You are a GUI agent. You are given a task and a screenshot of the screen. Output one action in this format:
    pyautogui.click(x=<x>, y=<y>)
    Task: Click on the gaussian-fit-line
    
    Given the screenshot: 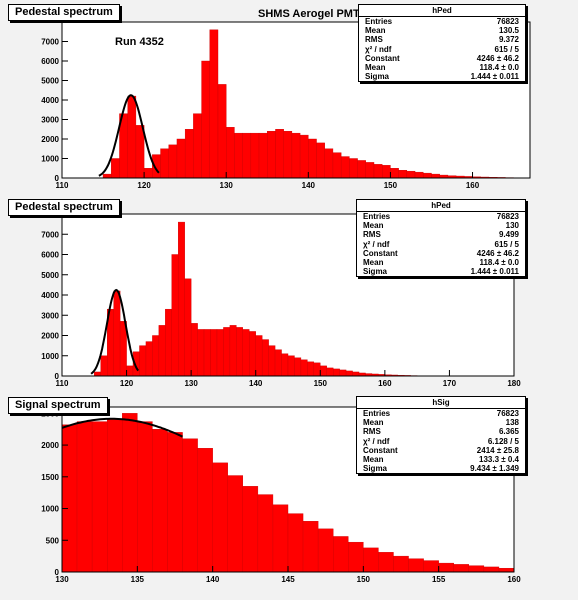 What is the action you would take?
    pyautogui.click(x=122, y=427)
    